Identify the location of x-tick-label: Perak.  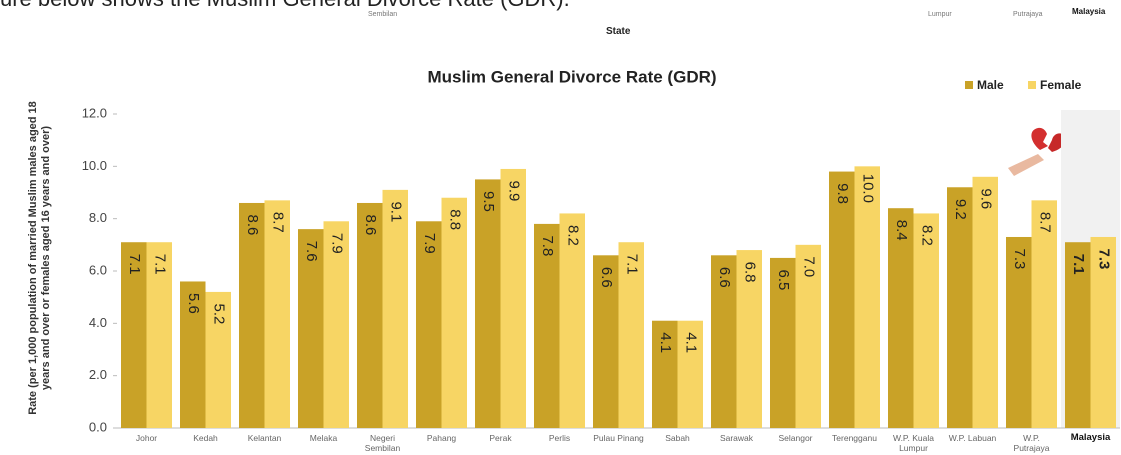
(500, 438).